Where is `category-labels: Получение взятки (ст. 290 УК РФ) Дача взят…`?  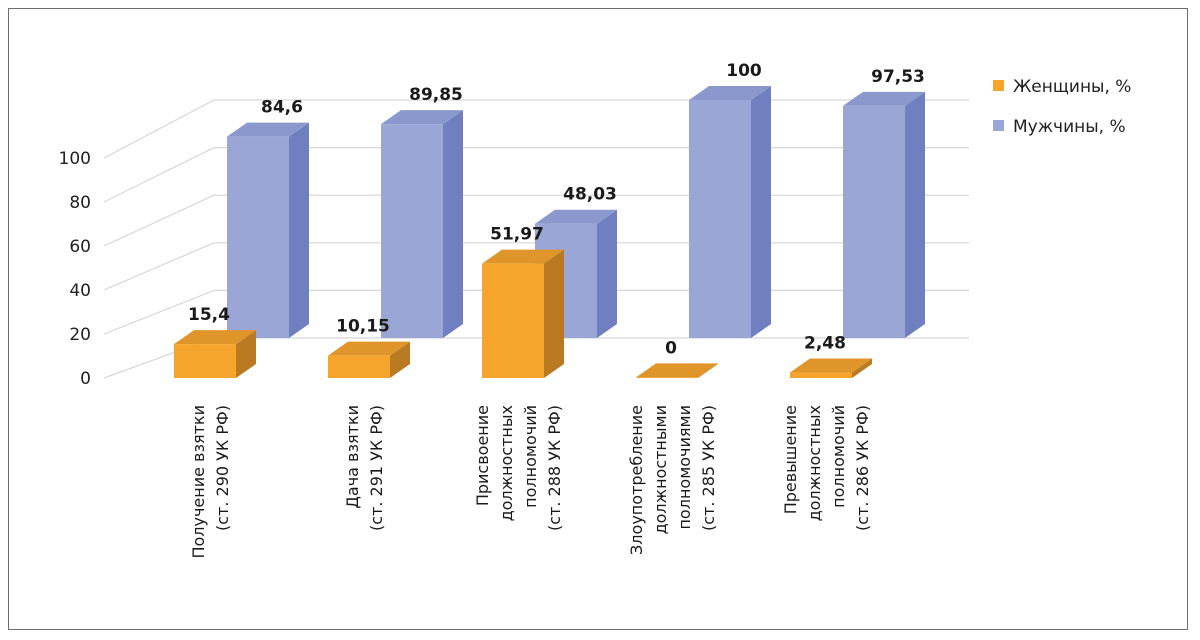 category-labels: Получение взятки (ст. 290 УК РФ) Дача взят… is located at coordinates (530, 482).